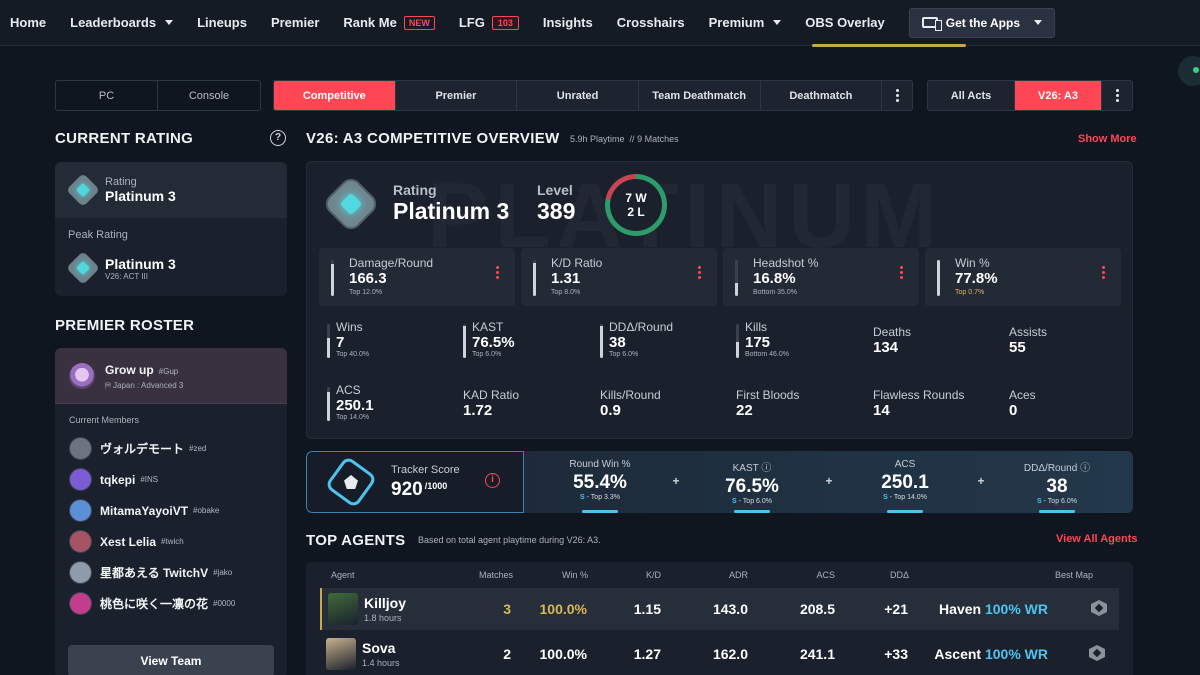 The height and width of the screenshot is (675, 1200). What do you see at coordinates (1057, 486) in the screenshot?
I see `metric-value: 38` at bounding box center [1057, 486].